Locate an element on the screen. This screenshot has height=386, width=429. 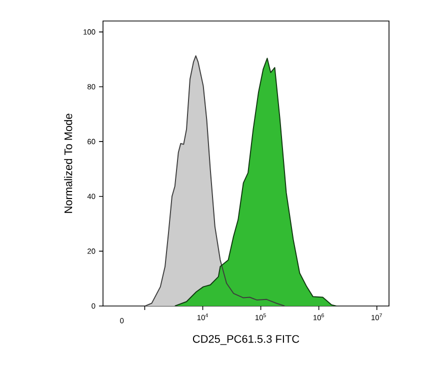
y-axis-title: Normalized To Mode is located at coordinates (68, 163).